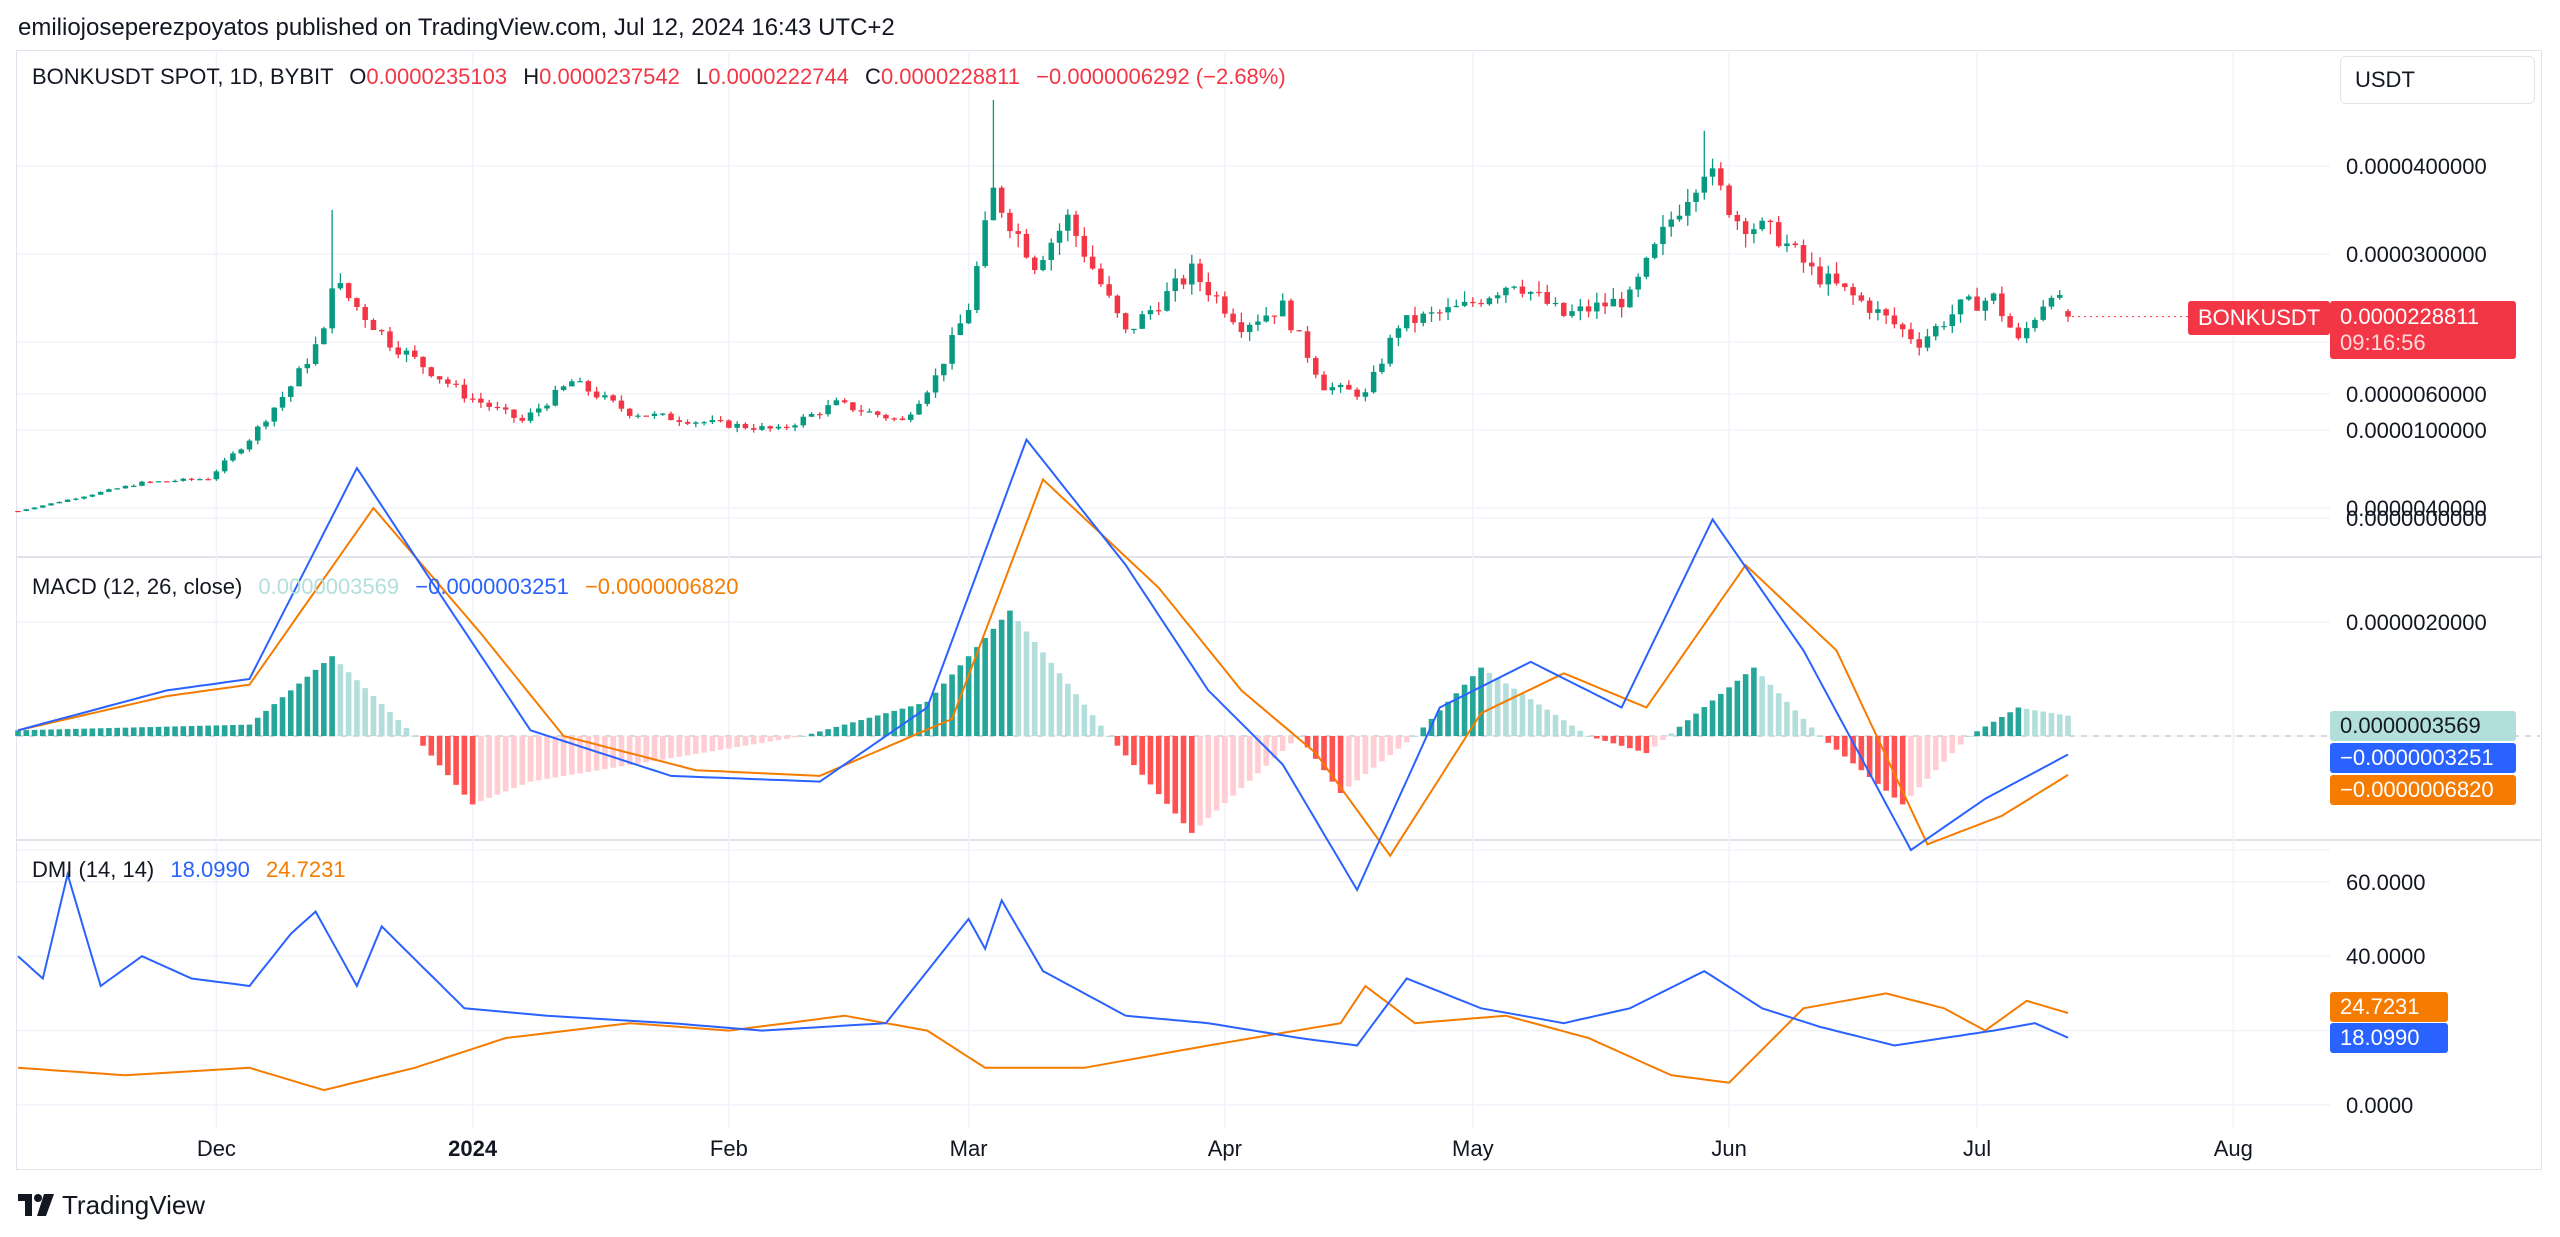 This screenshot has height=1237, width=2560. What do you see at coordinates (1279, 840) in the screenshot?
I see `pane-separator-dmi` at bounding box center [1279, 840].